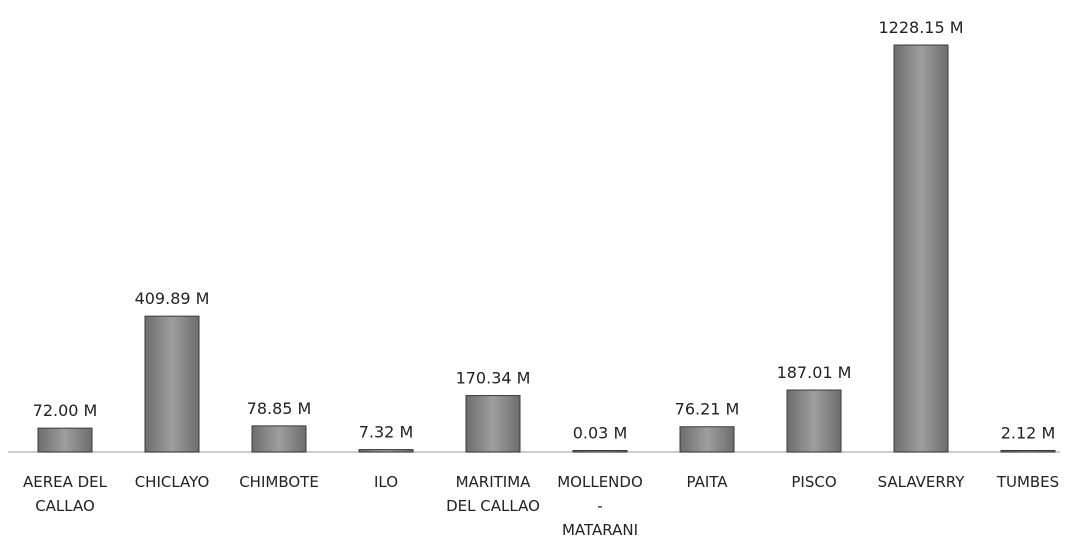 The width and height of the screenshot is (1067, 543). I want to click on bar-value-label: 187.01 M, so click(814, 372).